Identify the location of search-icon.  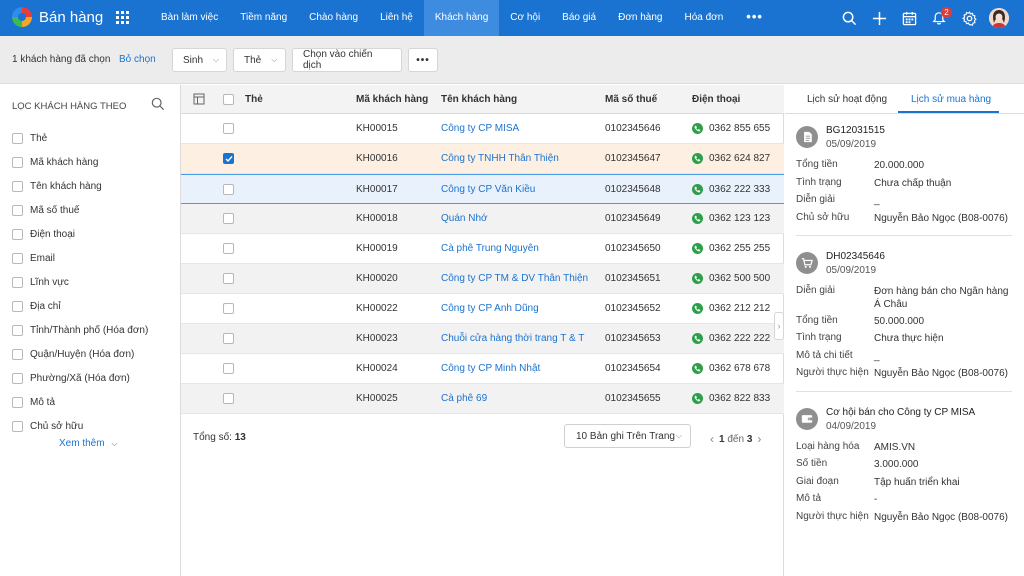
(158, 105).